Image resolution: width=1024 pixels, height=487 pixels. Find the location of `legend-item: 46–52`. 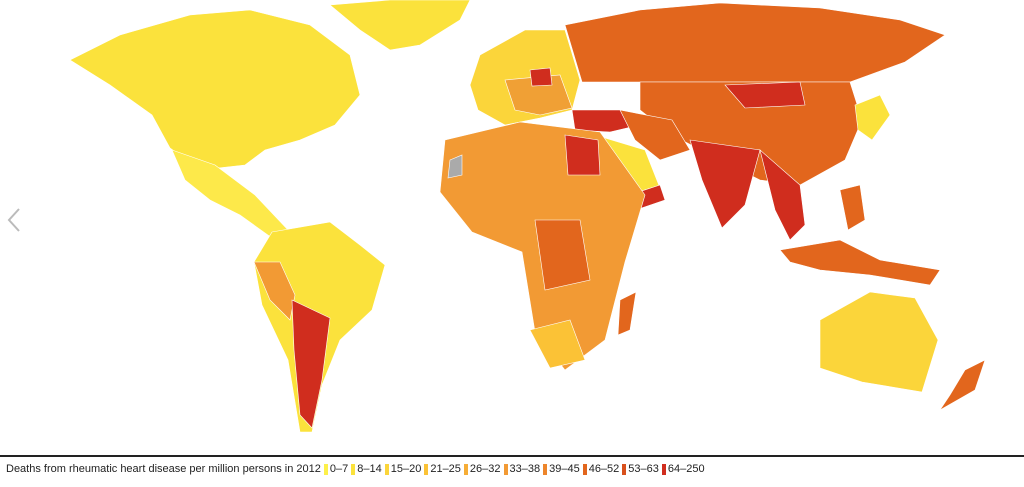

legend-item: 46–52 is located at coordinates (601, 469).